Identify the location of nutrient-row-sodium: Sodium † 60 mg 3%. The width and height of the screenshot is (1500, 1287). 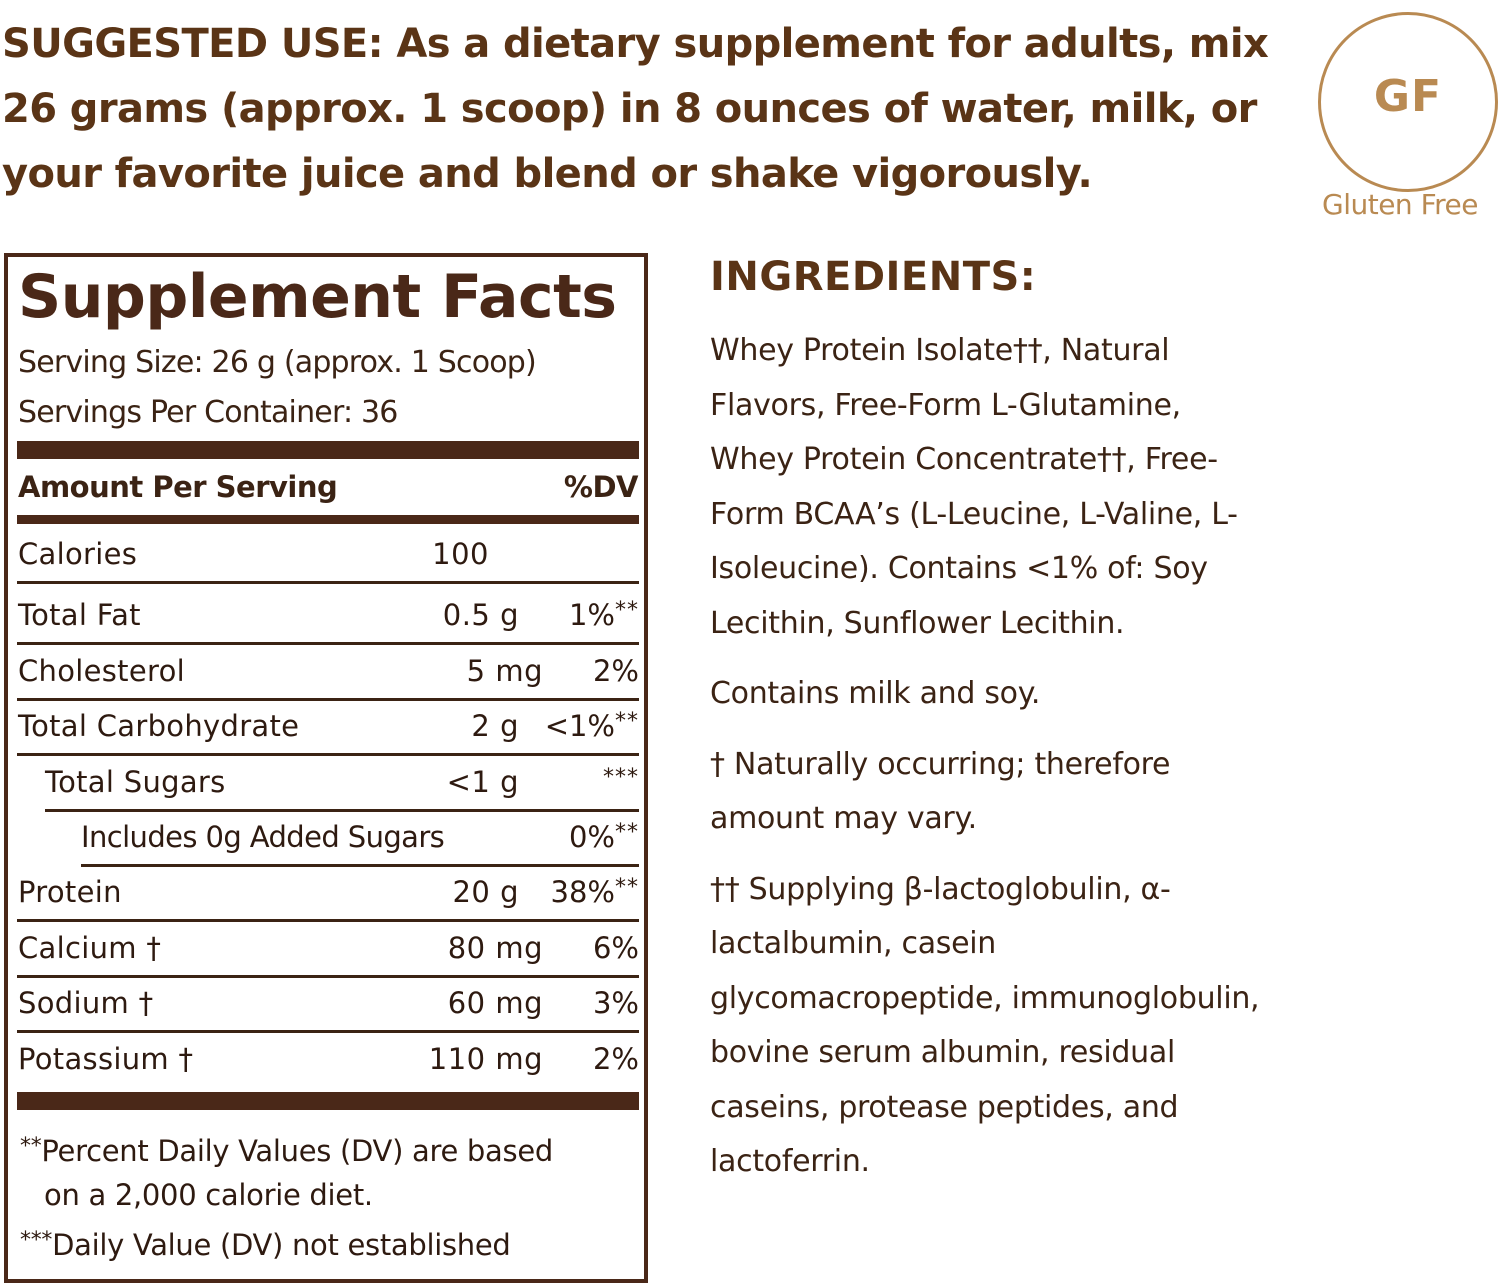
(328, 1005).